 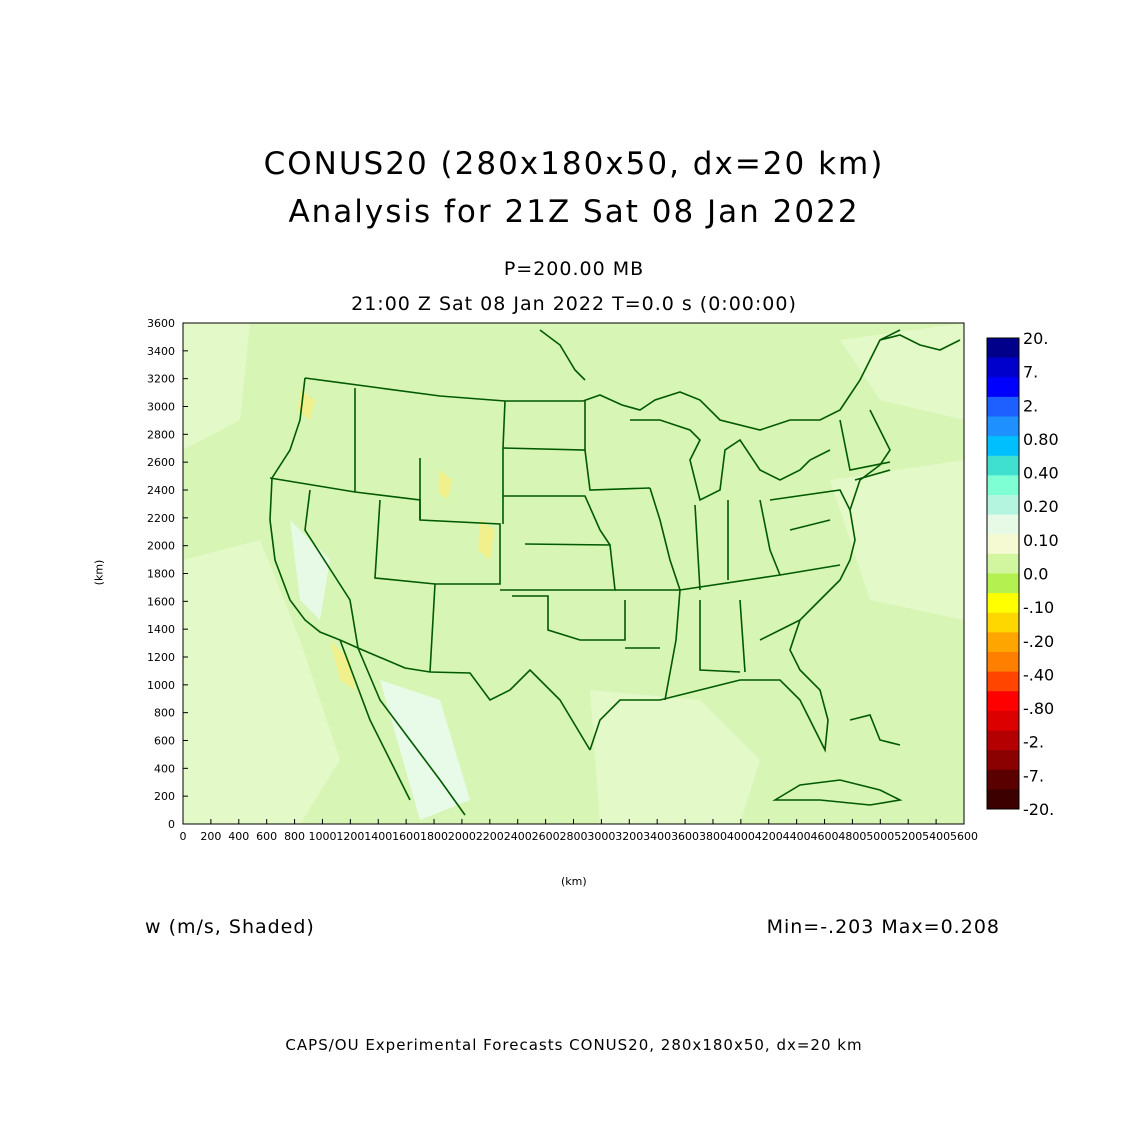 I want to click on colorbar-label: 0.0, so click(x=1035, y=574).